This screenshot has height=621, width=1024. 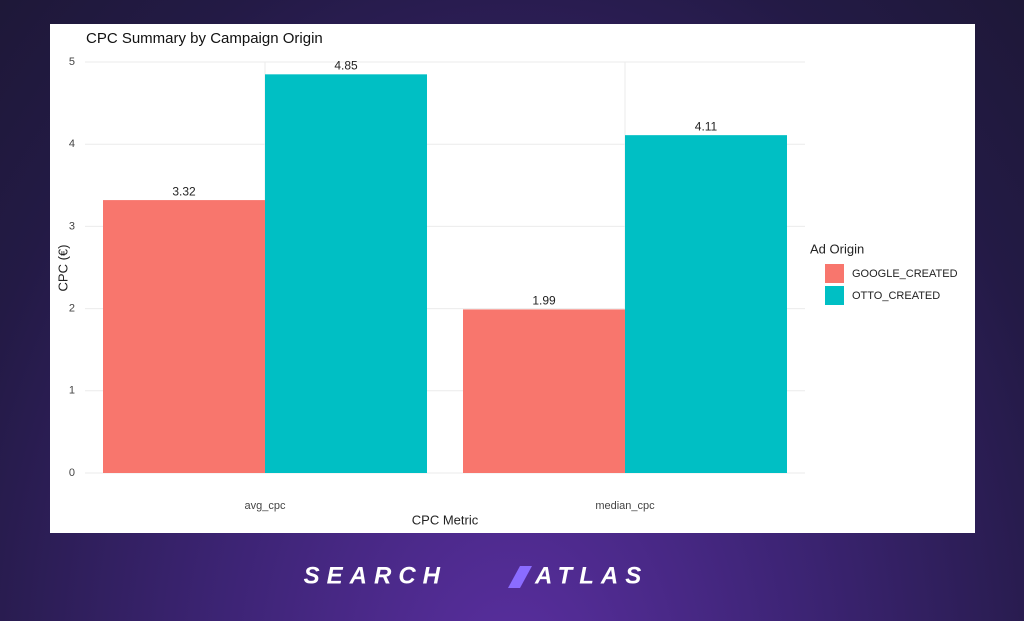 I want to click on y-axis-label: CPC (€), so click(x=62, y=268).